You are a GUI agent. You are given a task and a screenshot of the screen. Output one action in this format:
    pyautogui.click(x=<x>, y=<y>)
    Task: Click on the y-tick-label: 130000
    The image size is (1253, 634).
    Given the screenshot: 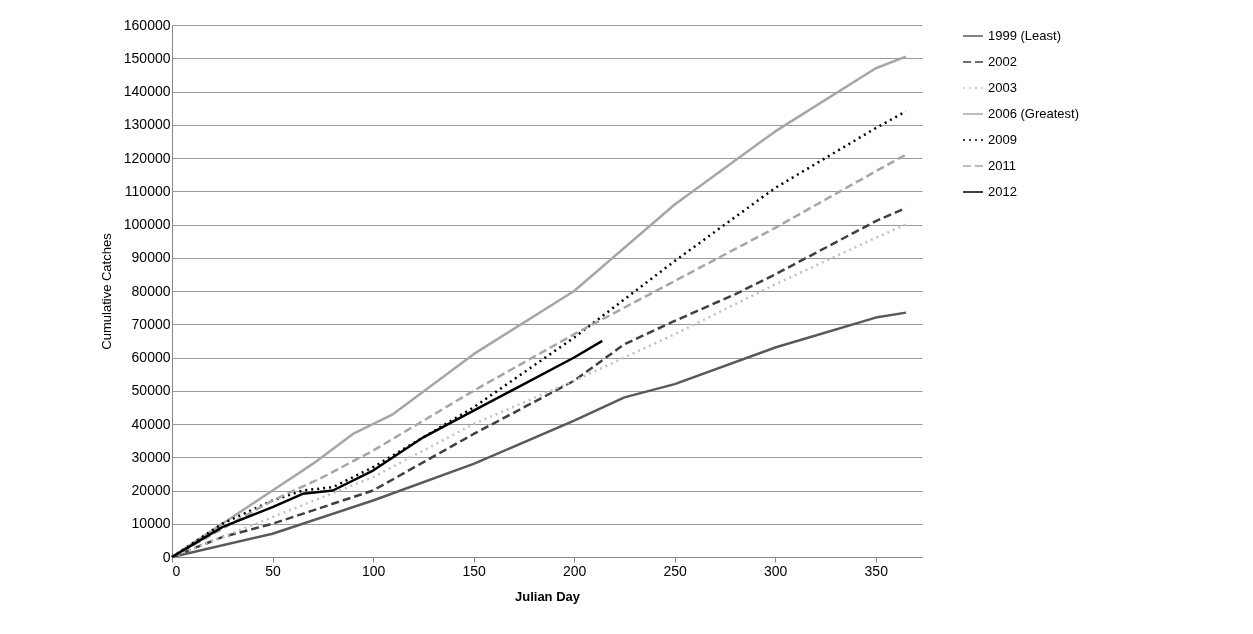 What is the action you would take?
    pyautogui.click(x=147, y=124)
    